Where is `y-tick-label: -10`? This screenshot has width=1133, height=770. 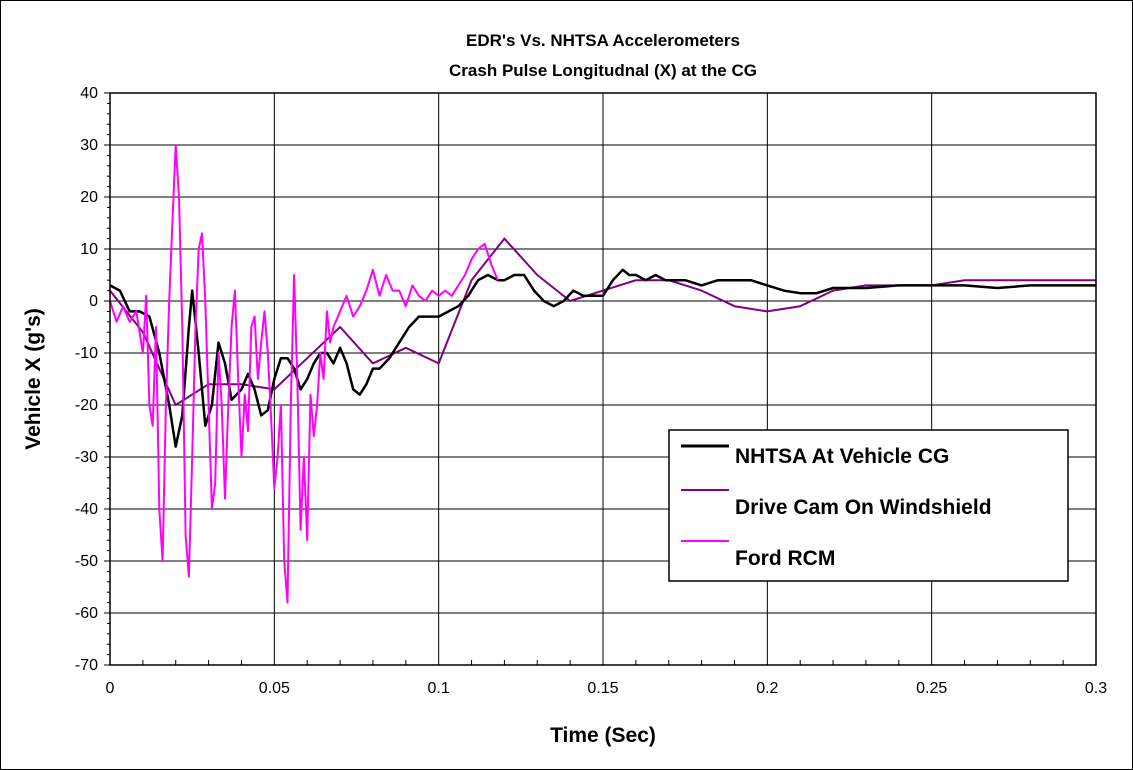
y-tick-label: -10 is located at coordinates (86, 353).